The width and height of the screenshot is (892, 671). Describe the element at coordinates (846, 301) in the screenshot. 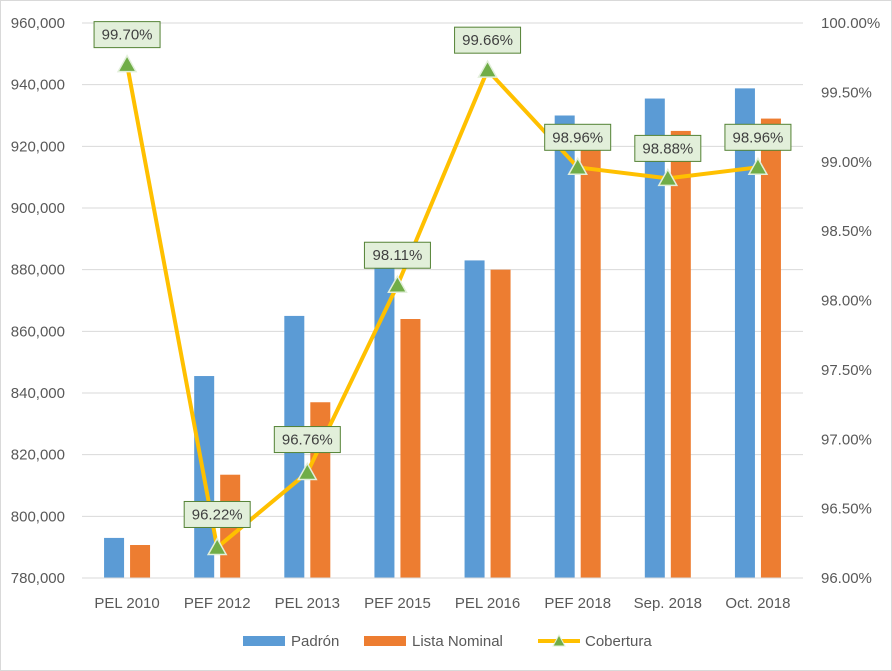

I see `right-tick-label: 98.00%` at that location.